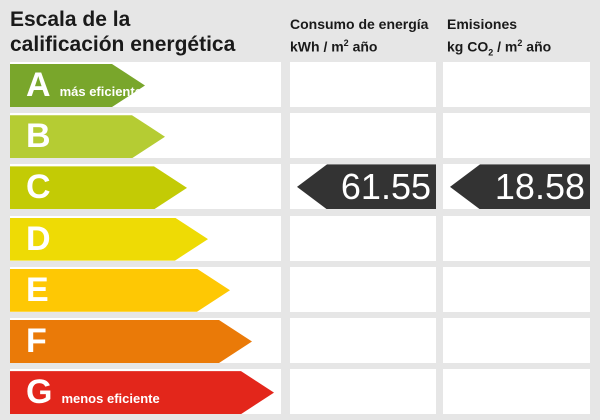  I want to click on efficiency-note-label: más eficiente, so click(100, 91).